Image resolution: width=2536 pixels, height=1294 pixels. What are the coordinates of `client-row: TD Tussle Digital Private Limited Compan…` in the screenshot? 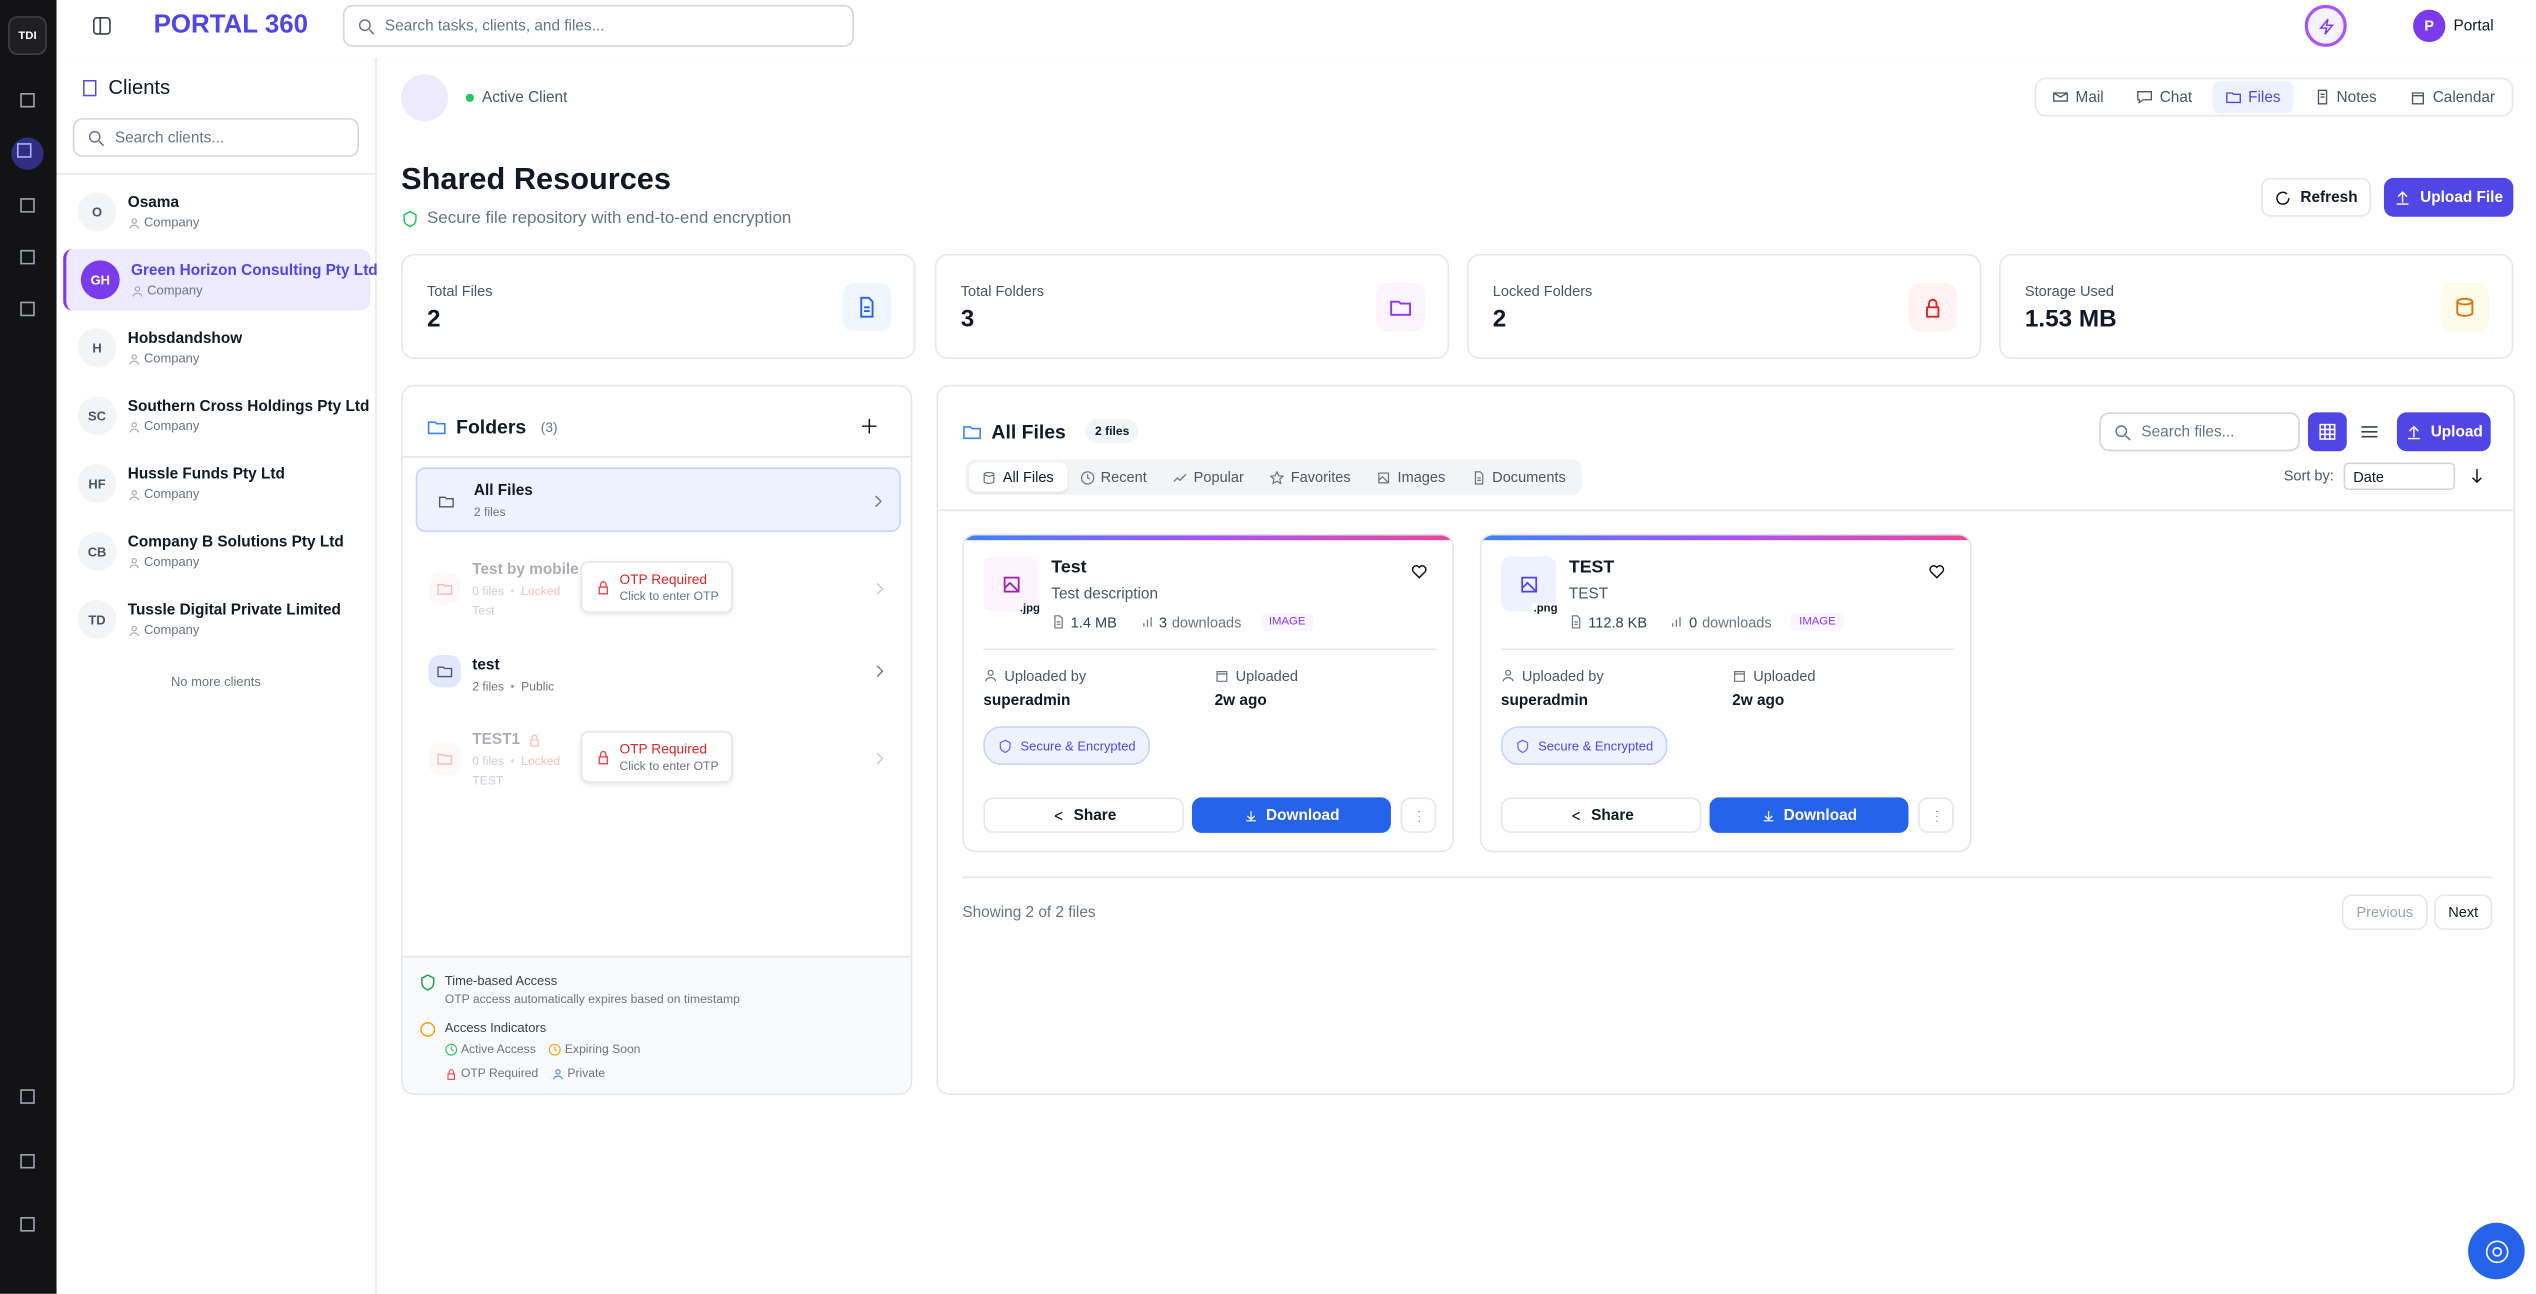 It's located at (215, 619).